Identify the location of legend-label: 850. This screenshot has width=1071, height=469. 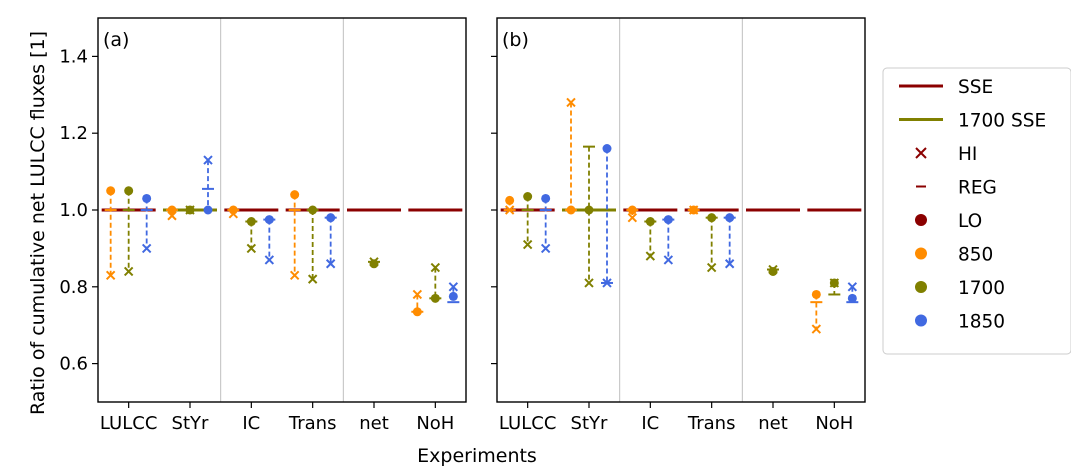
(975, 255).